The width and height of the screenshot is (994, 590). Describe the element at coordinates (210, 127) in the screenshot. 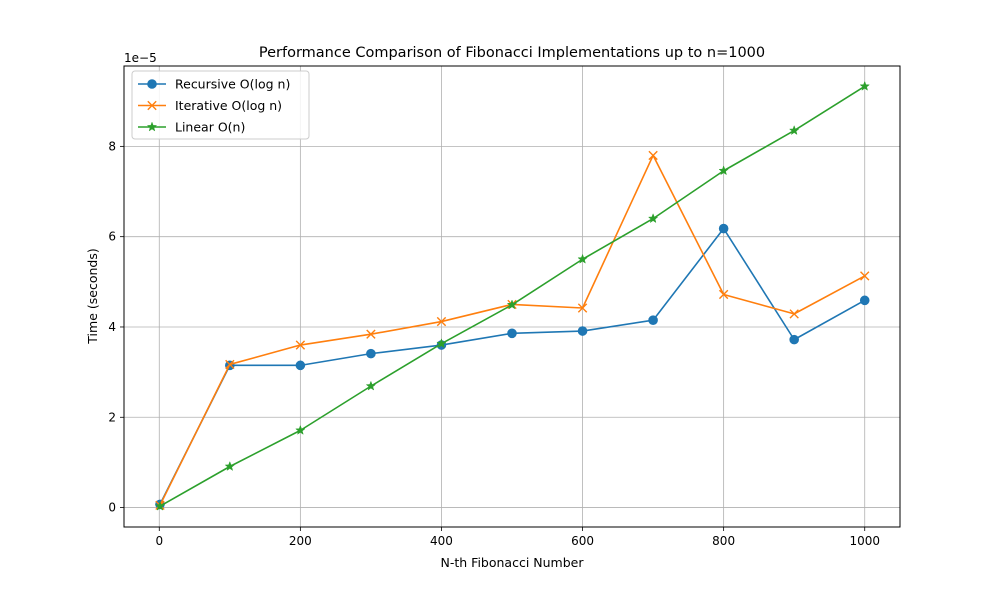

I see `legend-label: Linear O(n)` at that location.